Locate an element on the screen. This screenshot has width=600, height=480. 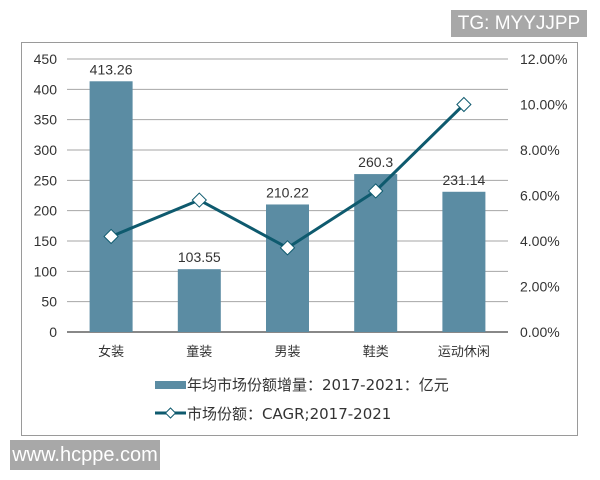
x-axis-categories: 女装 童装 男装 鞋类 运动休闲 is located at coordinates (294, 352).